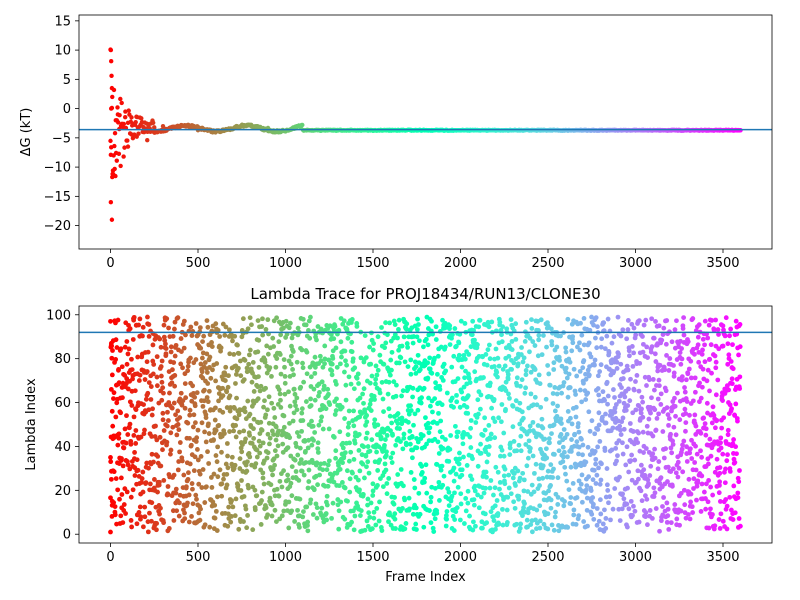 The height and width of the screenshot is (600, 800). What do you see at coordinates (423, 260) in the screenshot?
I see `top-x-ticks: 0 500 1000 1500 2000 2500 3000 3500` at bounding box center [423, 260].